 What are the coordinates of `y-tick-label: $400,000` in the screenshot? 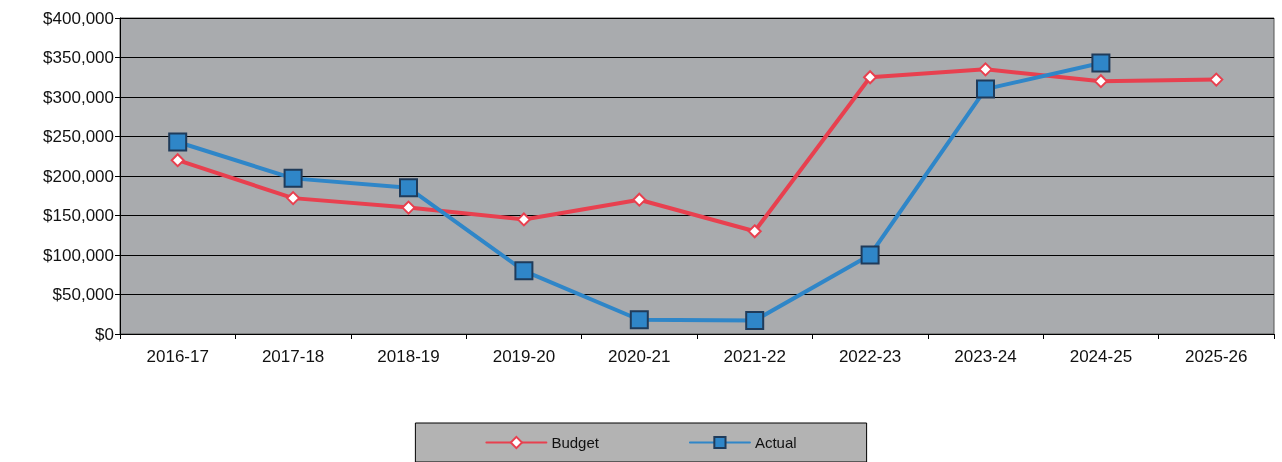 It's located at (78, 18).